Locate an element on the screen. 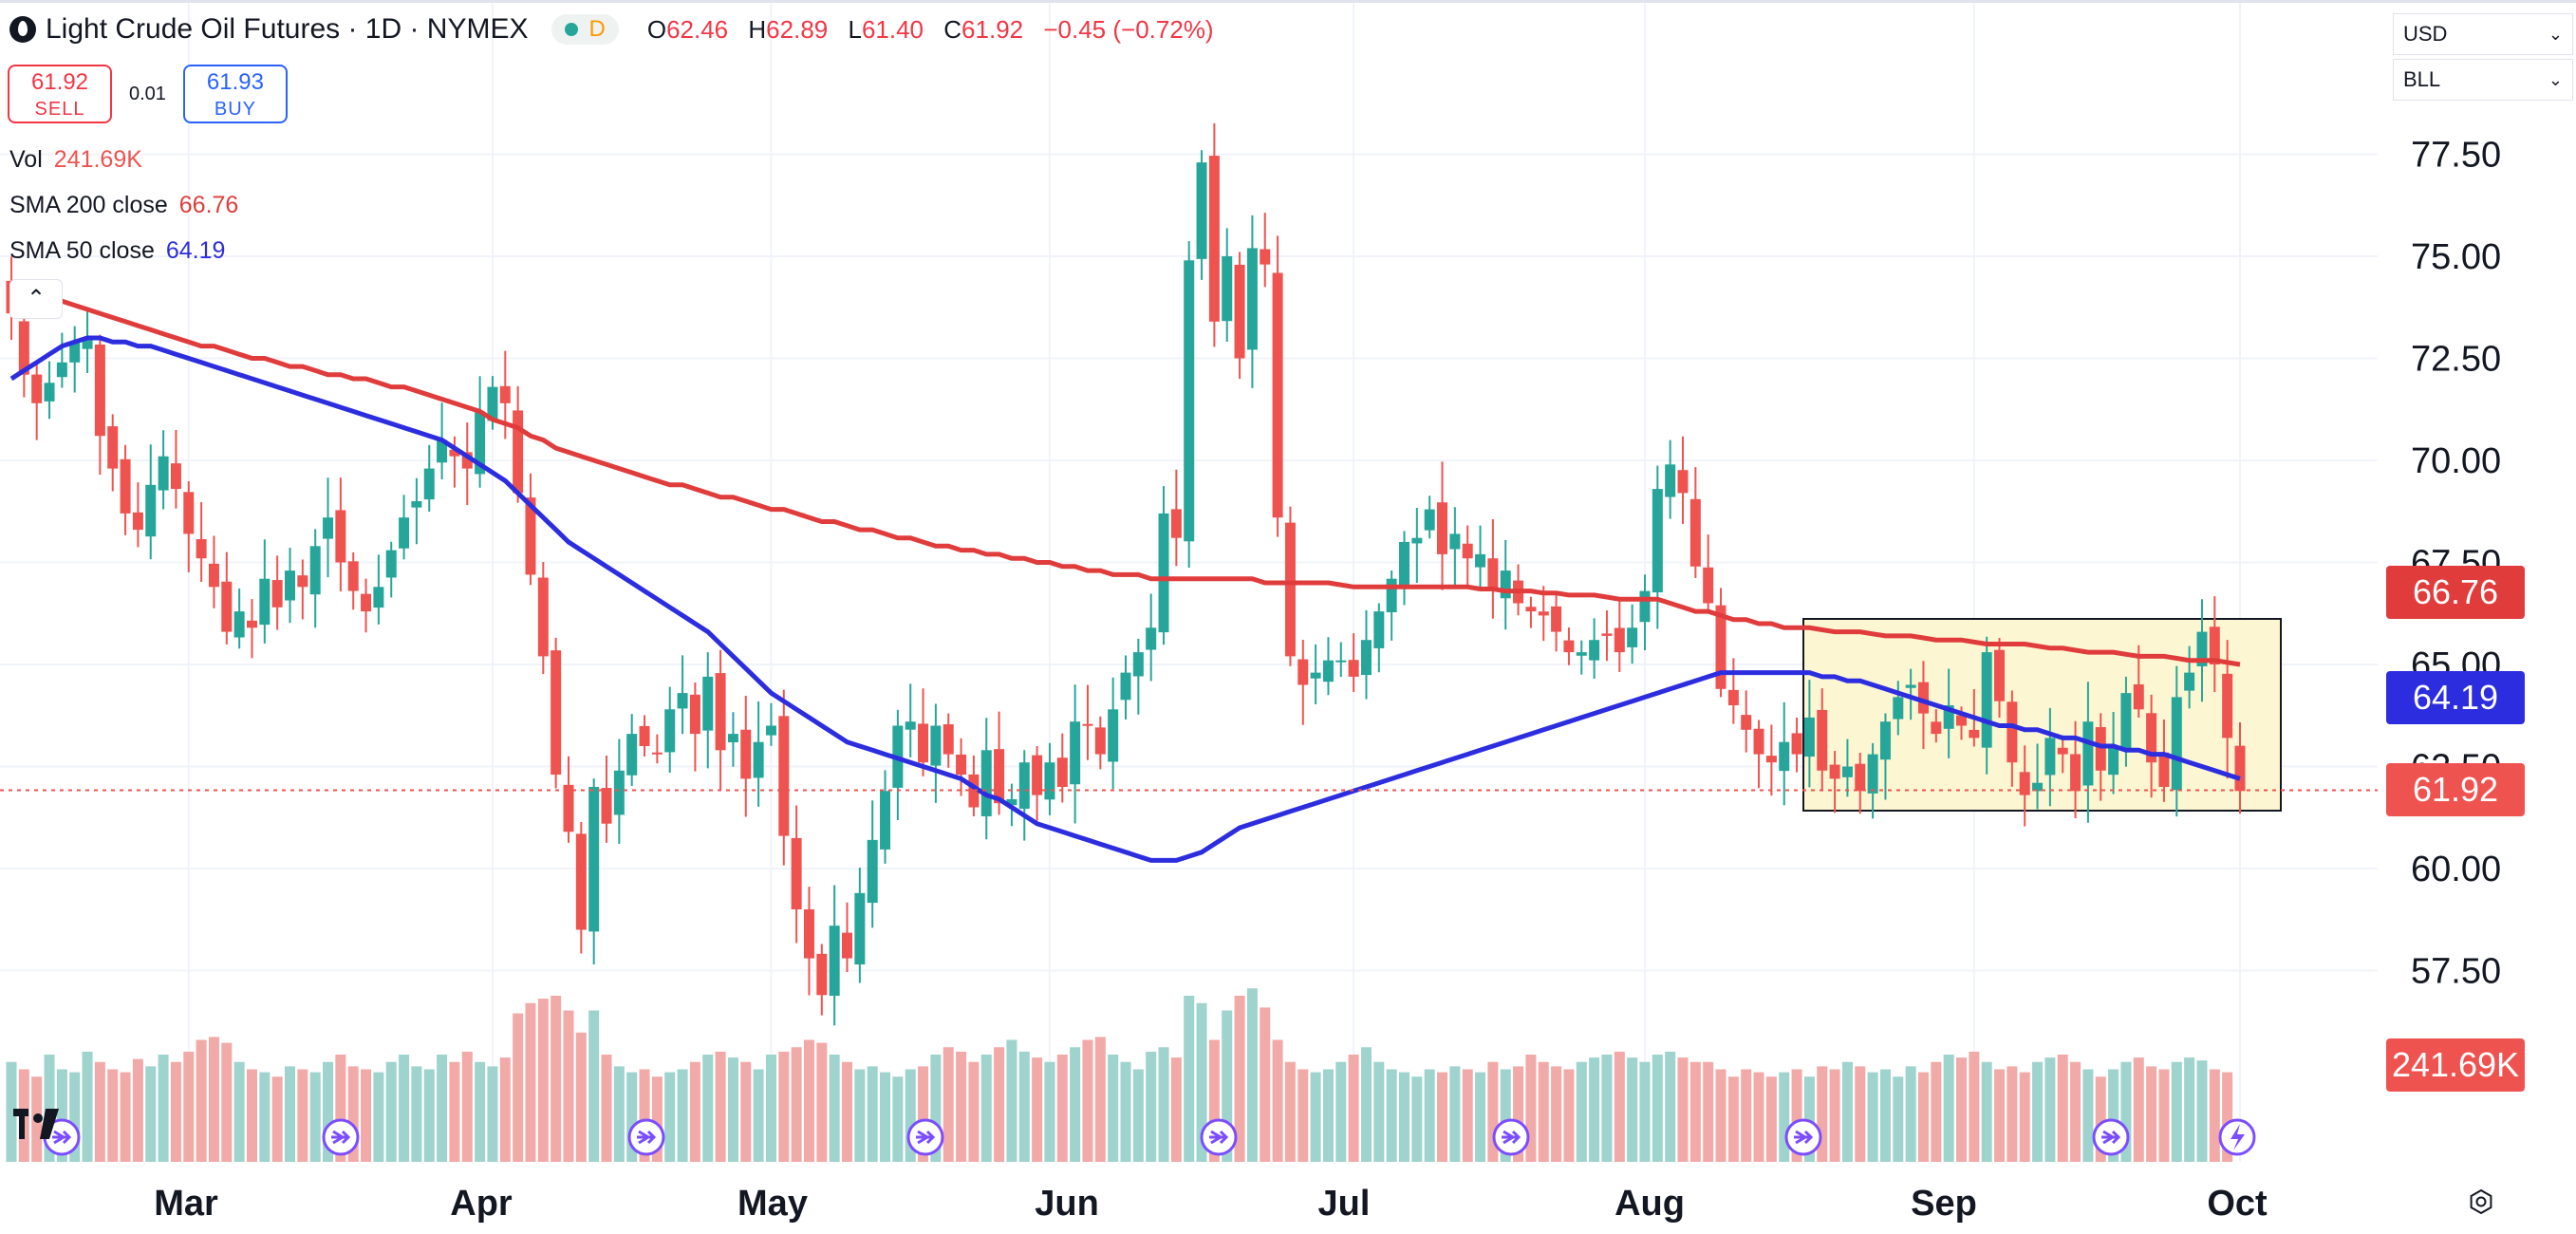 The image size is (2576, 1234). currency-select: USD ⌄ is located at coordinates (2483, 34).